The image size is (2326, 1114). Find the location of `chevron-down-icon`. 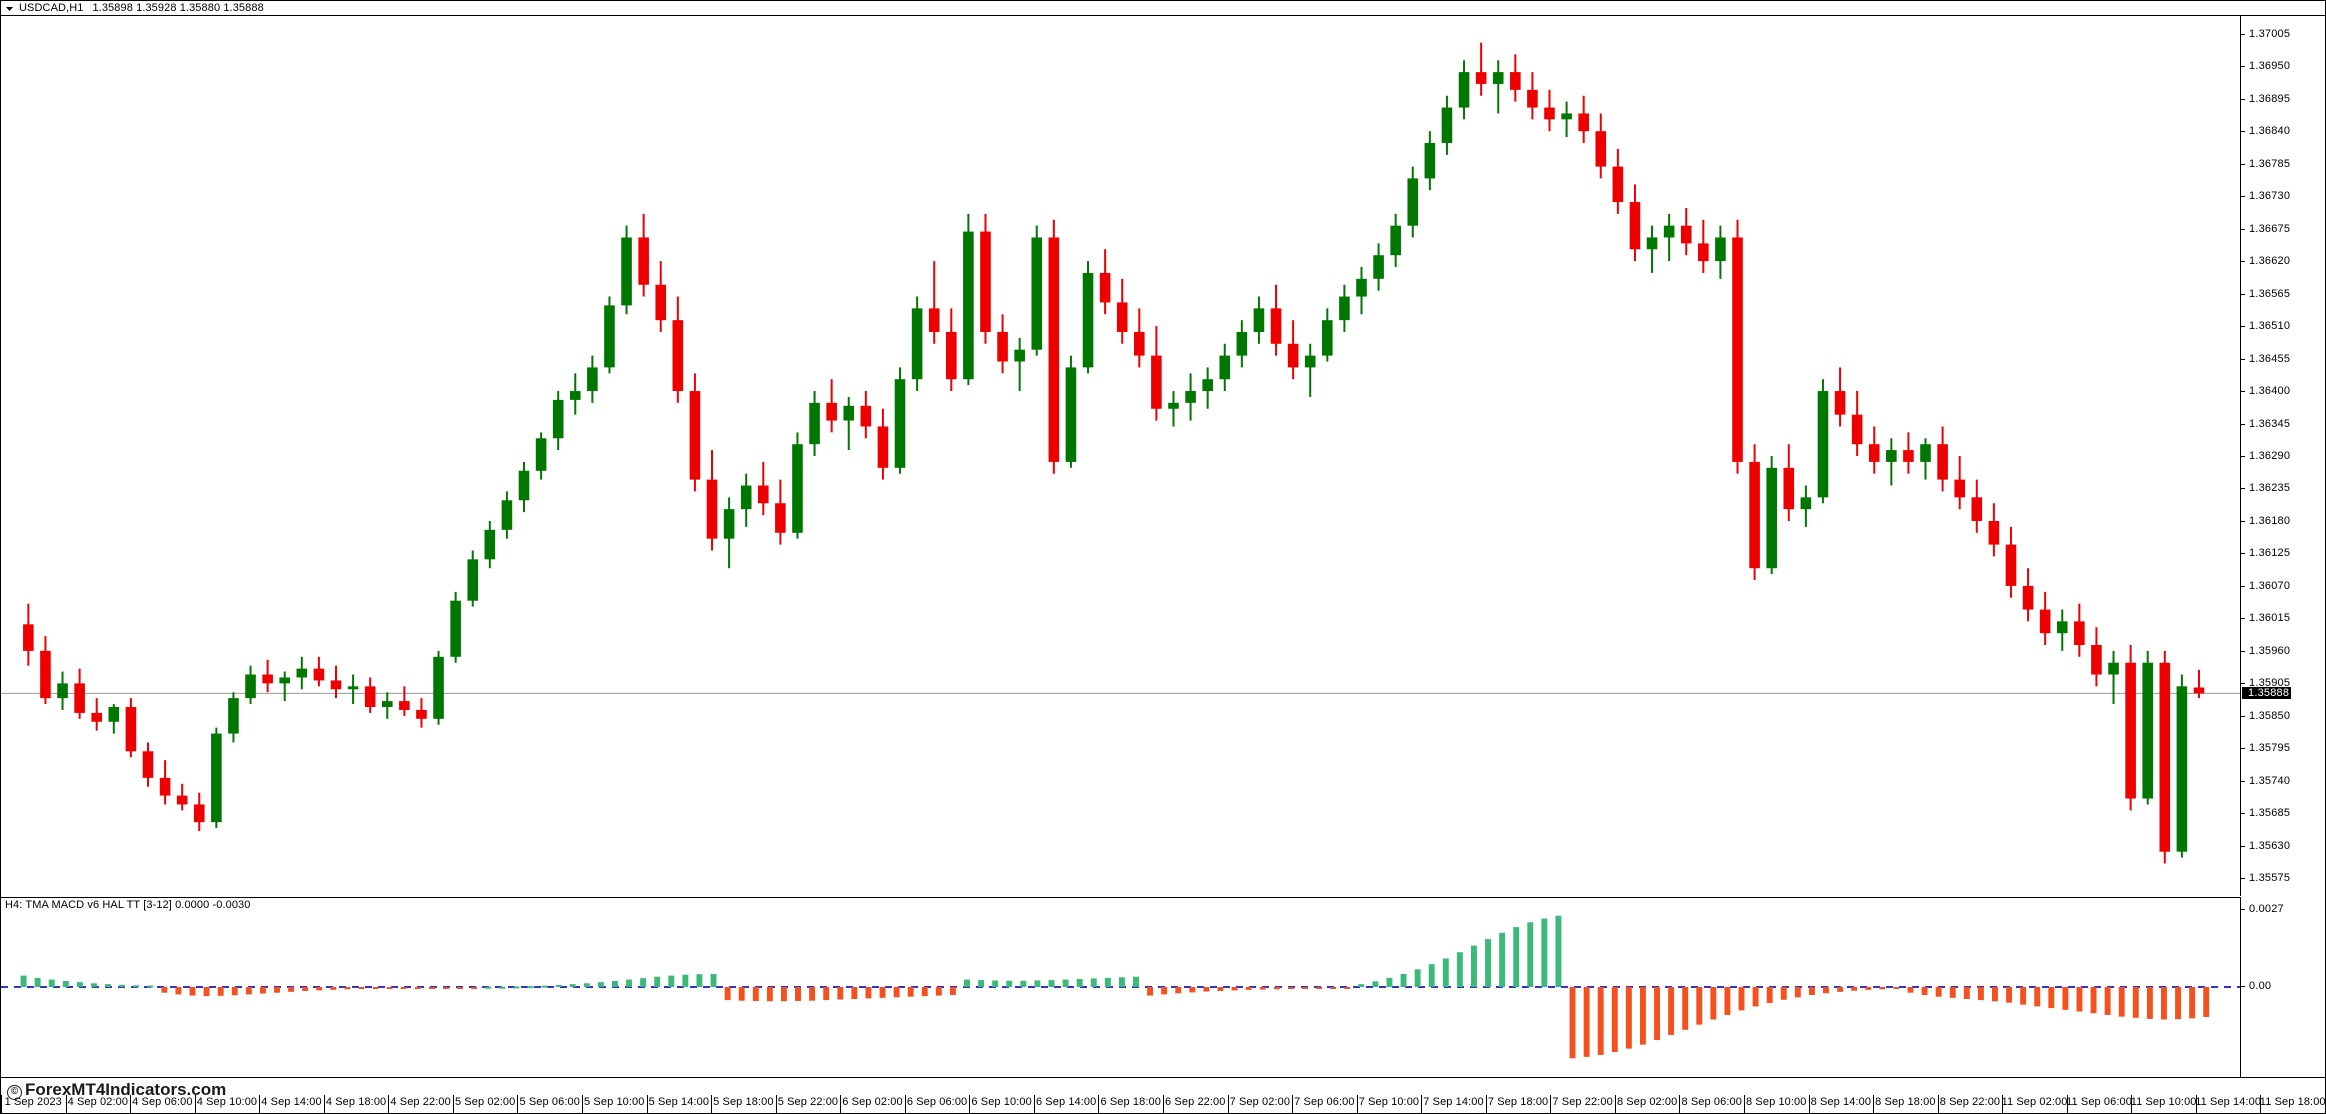

chevron-down-icon is located at coordinates (9, 8).